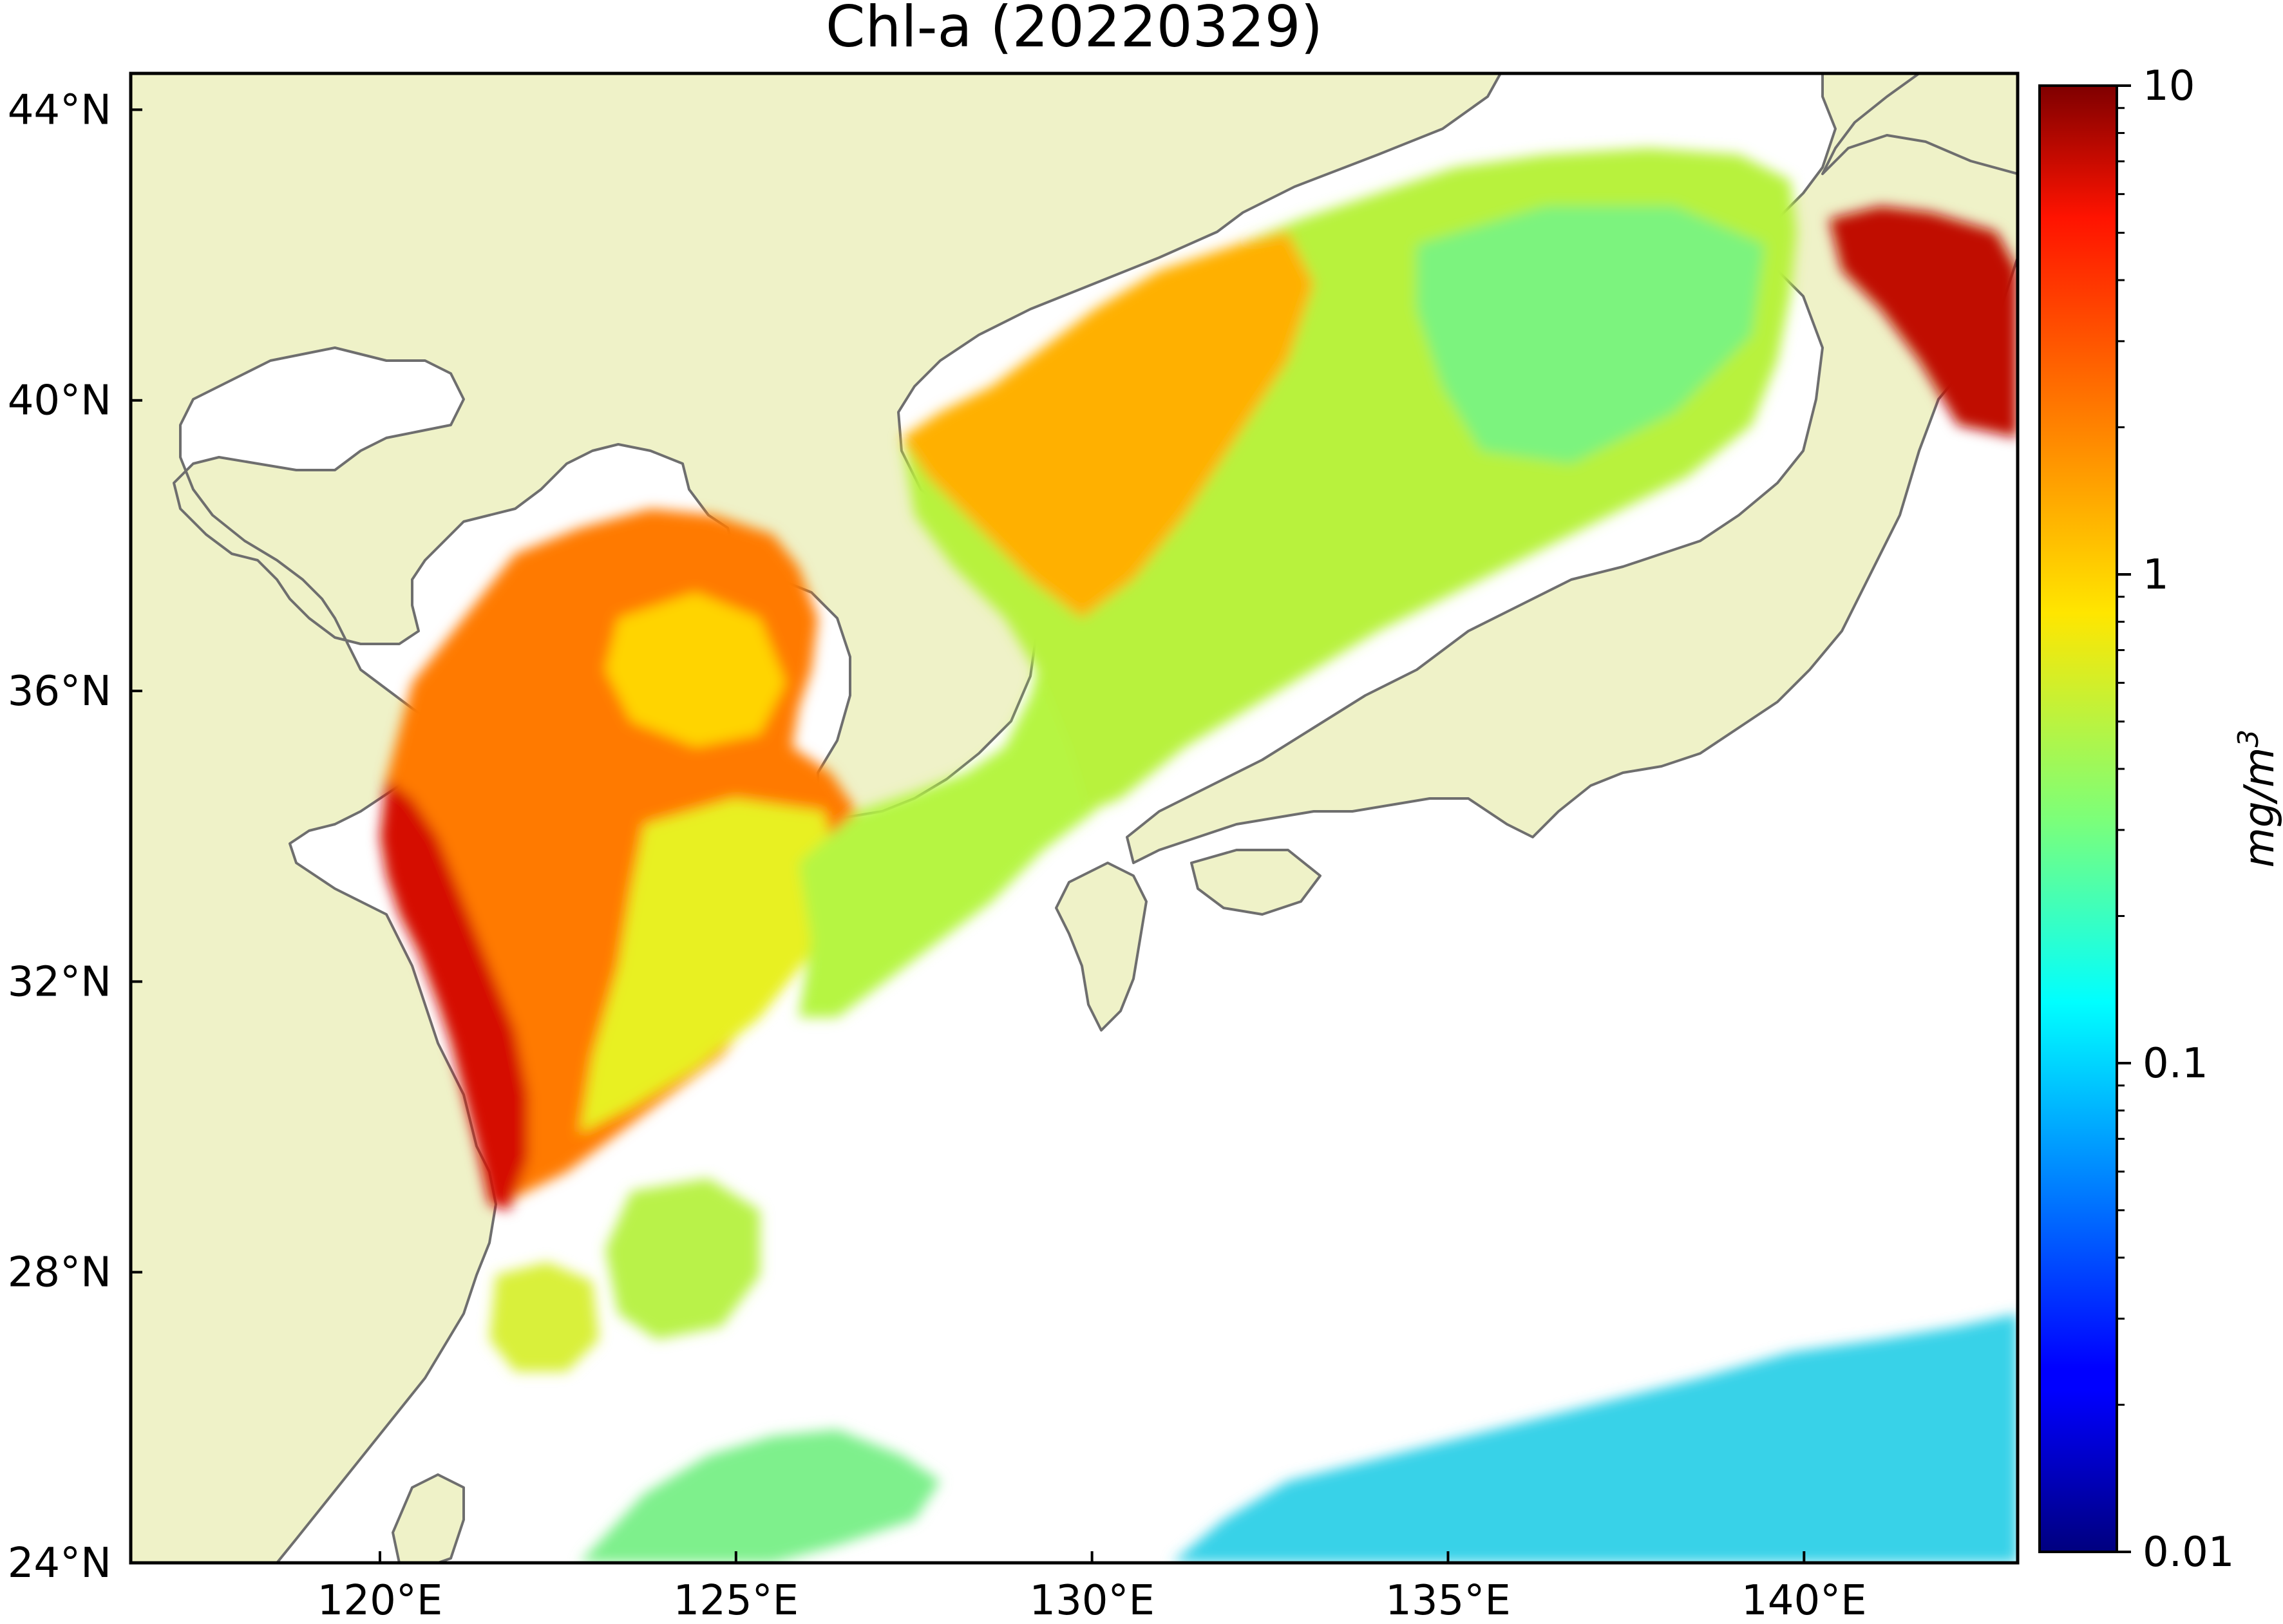  Describe the element at coordinates (1092, 1601) in the screenshot. I see `lon-tick-label: 130°E` at that location.